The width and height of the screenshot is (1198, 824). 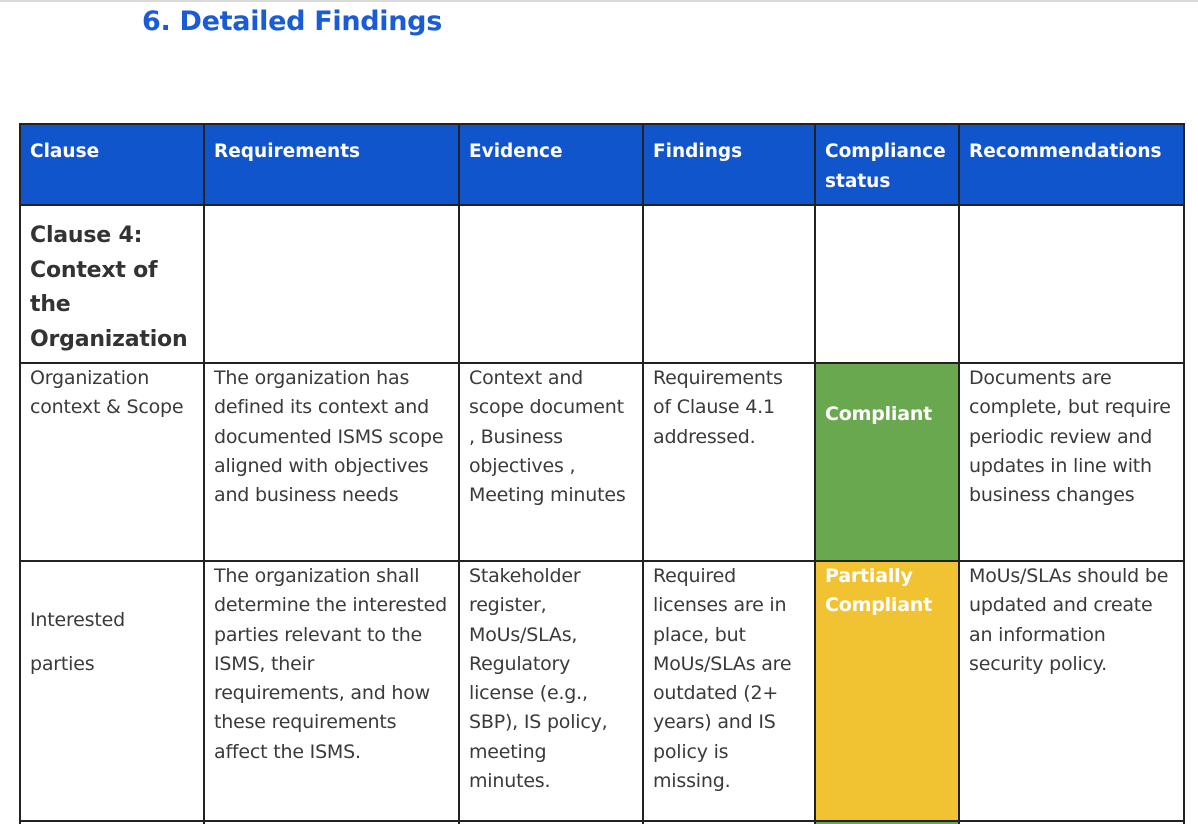 What do you see at coordinates (112, 164) in the screenshot?
I see `header-clause: Clause` at bounding box center [112, 164].